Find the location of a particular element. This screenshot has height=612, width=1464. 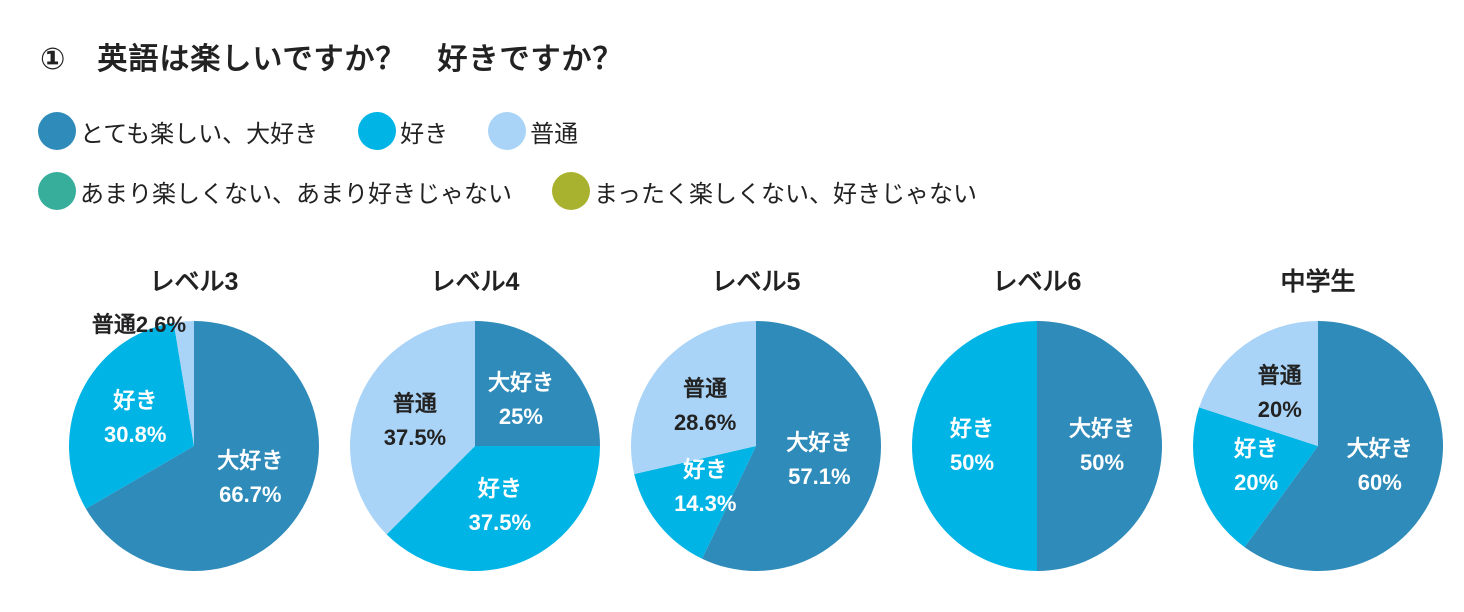

pie-data-label: 好き 50% is located at coordinates (972, 446).